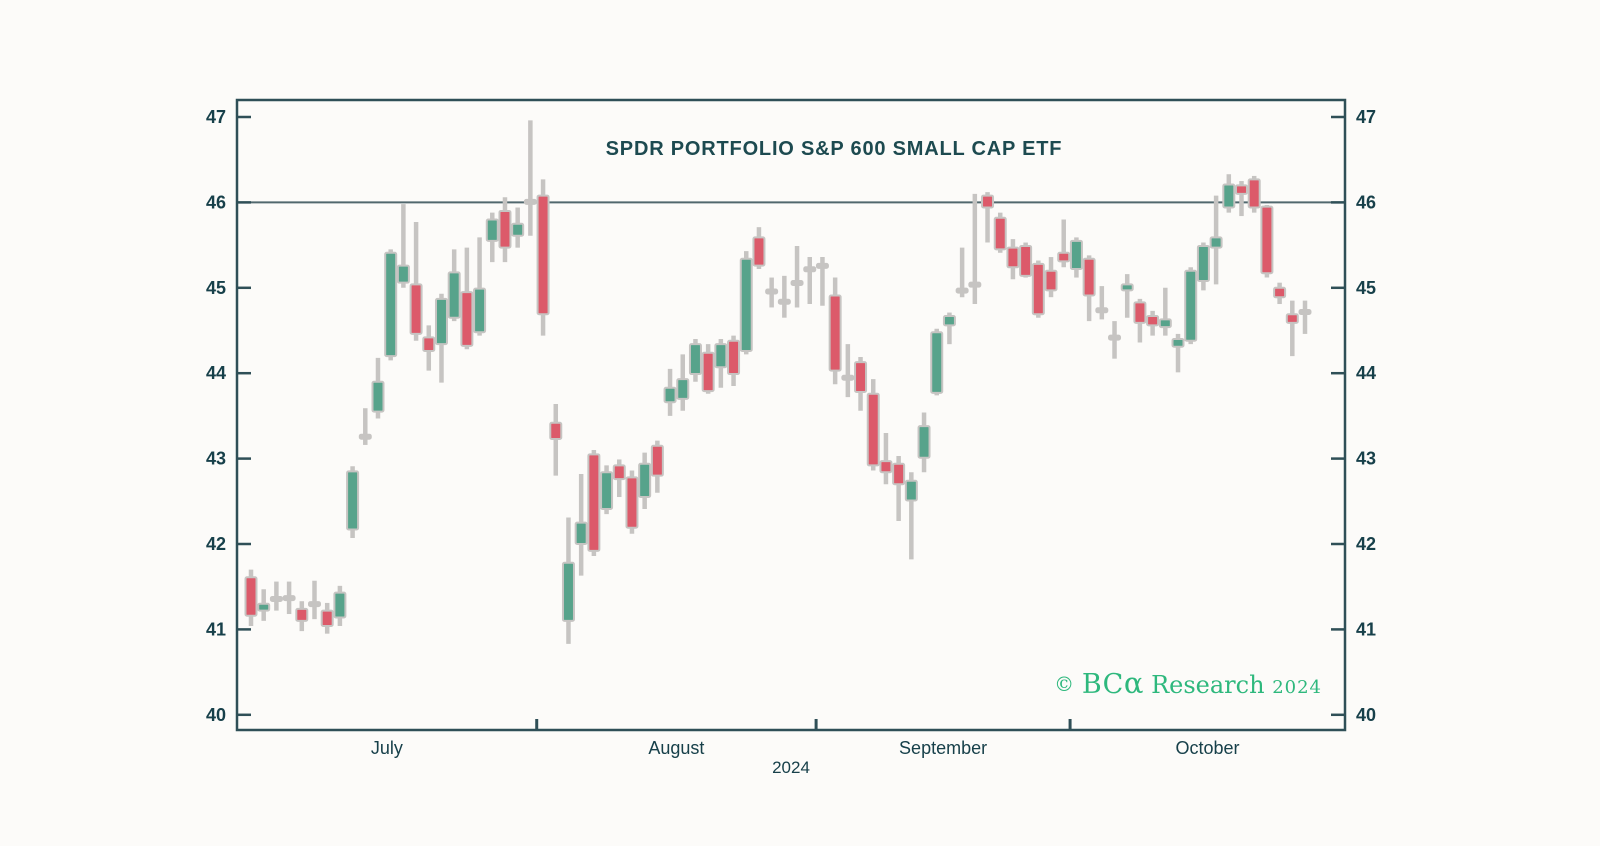 The image size is (1600, 846). I want to click on x-axis-month-label: July, so click(387, 748).